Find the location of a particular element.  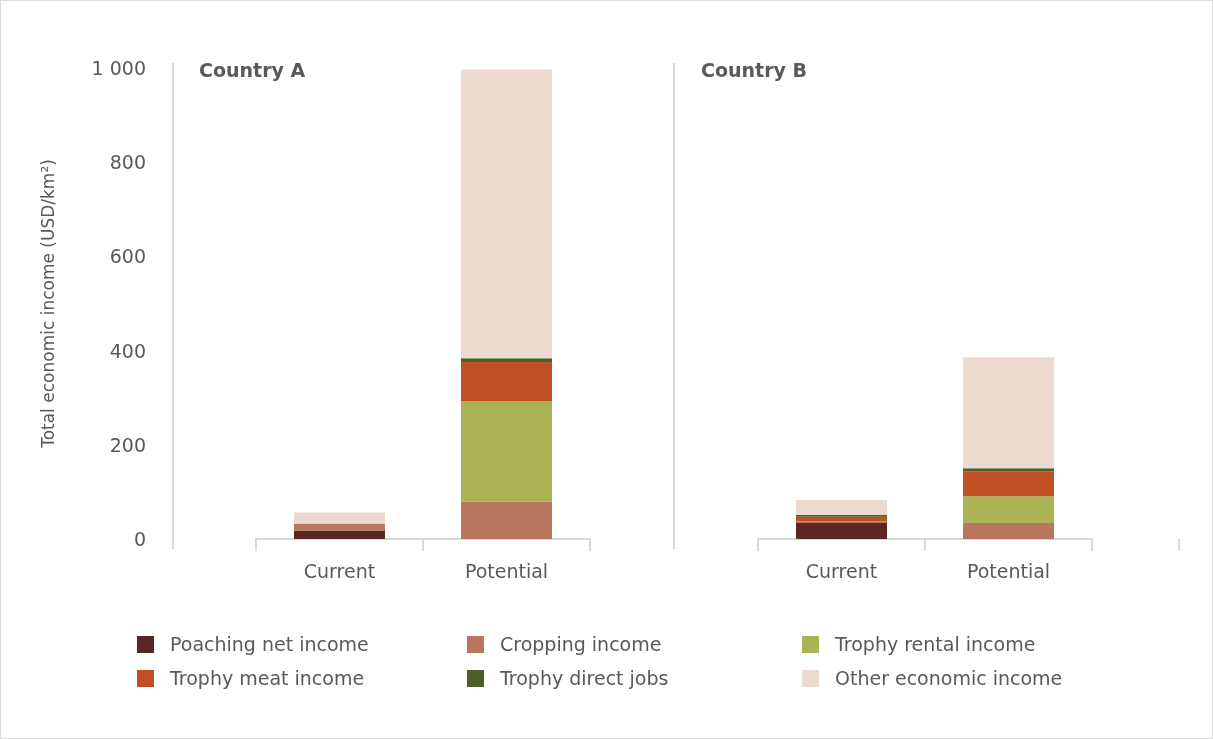

legend-label: Cropping income is located at coordinates (581, 644).